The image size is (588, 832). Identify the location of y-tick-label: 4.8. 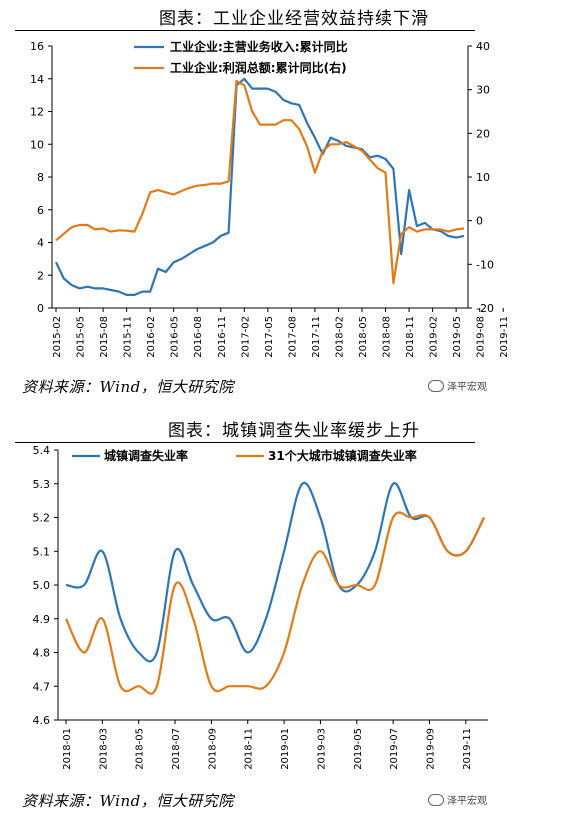
(42, 653).